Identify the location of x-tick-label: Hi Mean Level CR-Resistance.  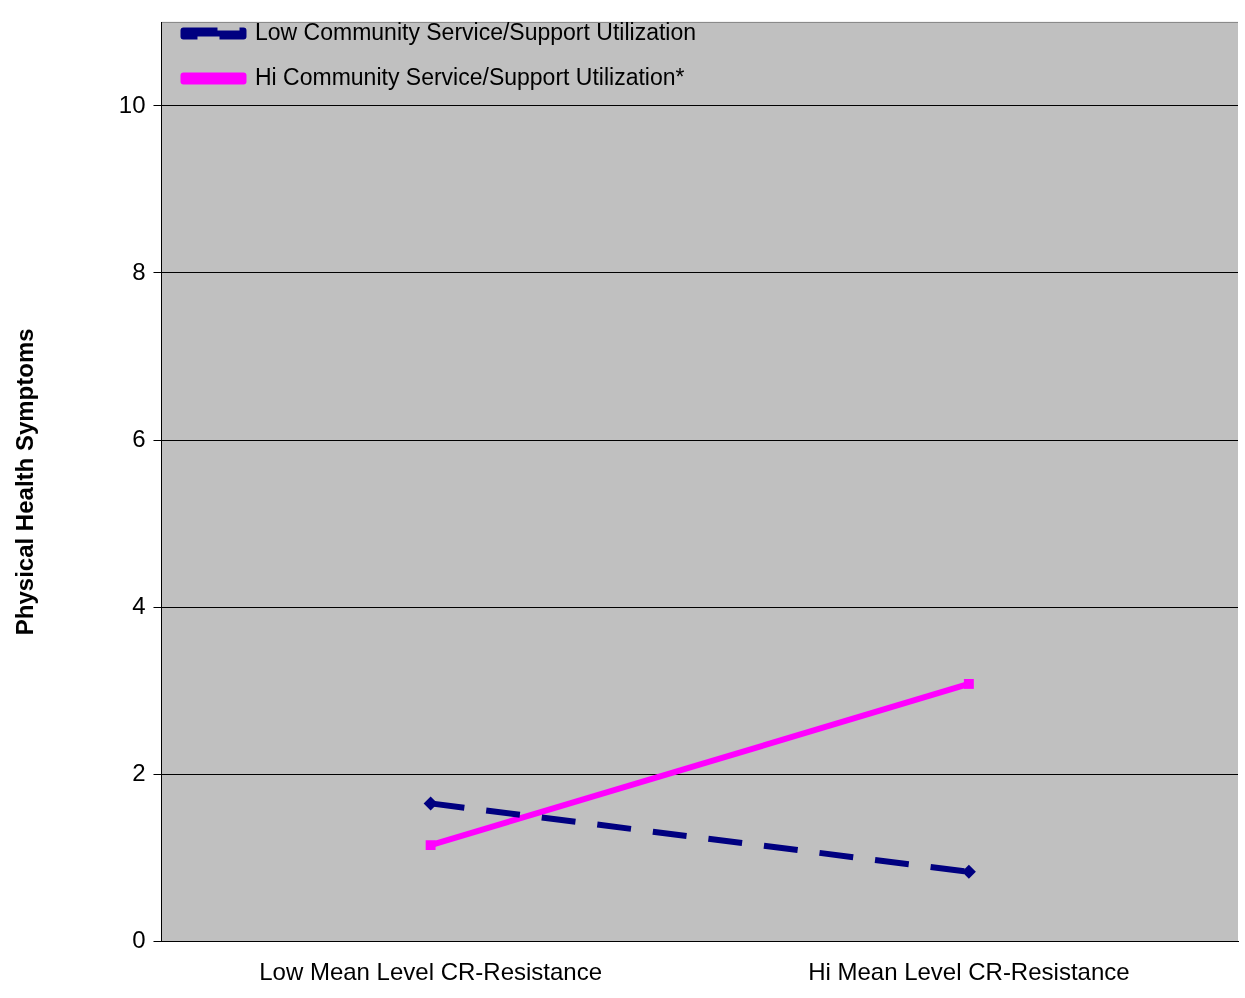
(969, 972).